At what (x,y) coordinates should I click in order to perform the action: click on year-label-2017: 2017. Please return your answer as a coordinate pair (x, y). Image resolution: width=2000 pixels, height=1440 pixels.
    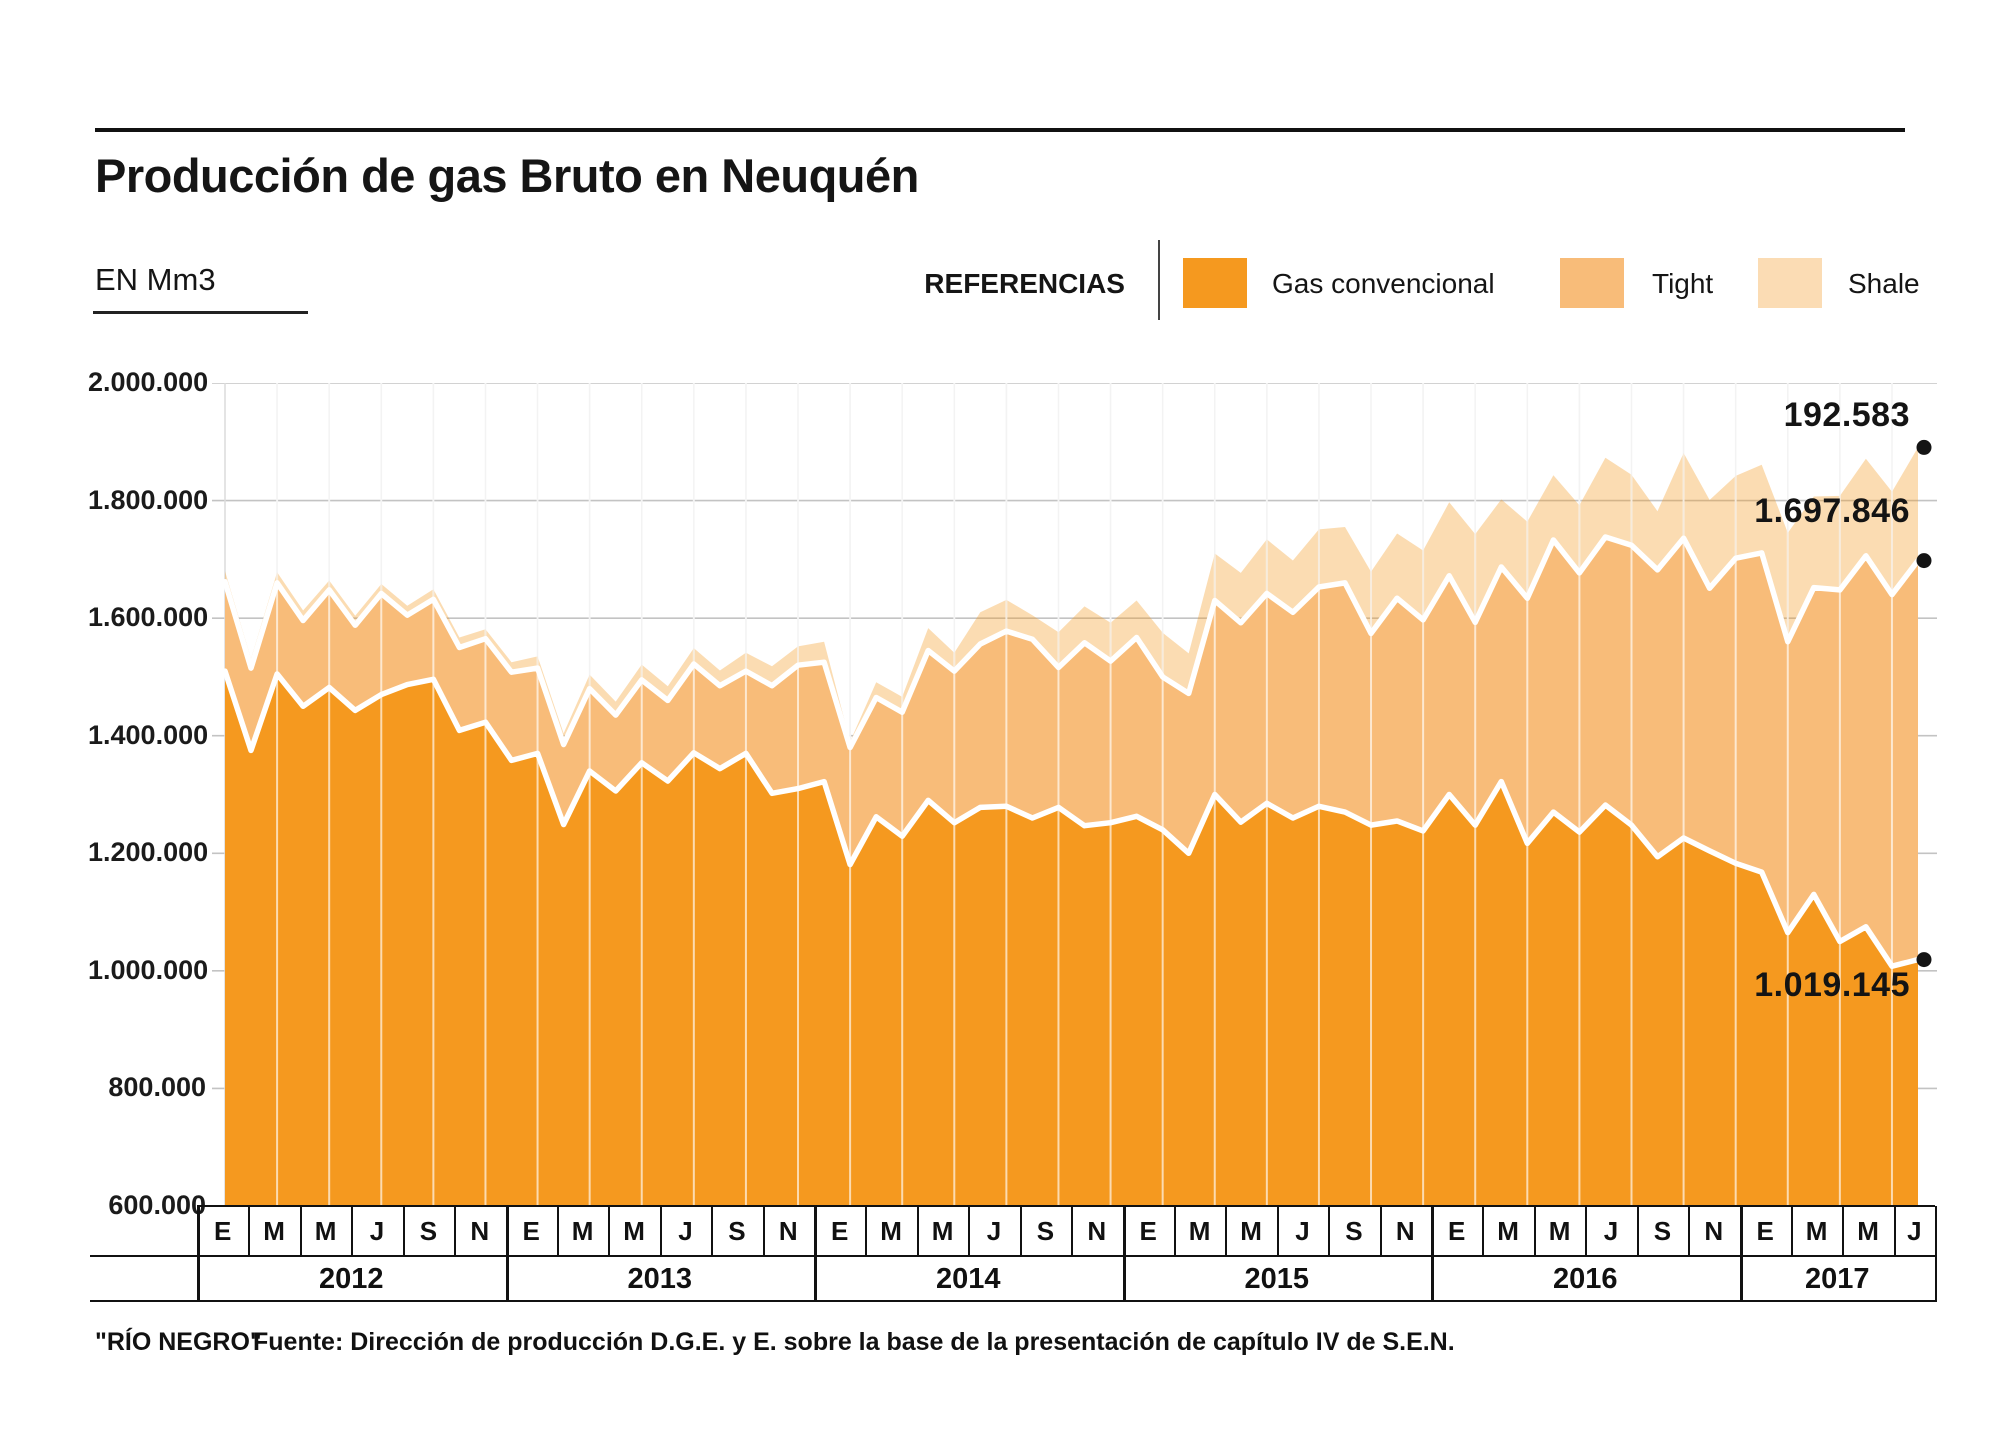
    Looking at the image, I should click on (1837, 1279).